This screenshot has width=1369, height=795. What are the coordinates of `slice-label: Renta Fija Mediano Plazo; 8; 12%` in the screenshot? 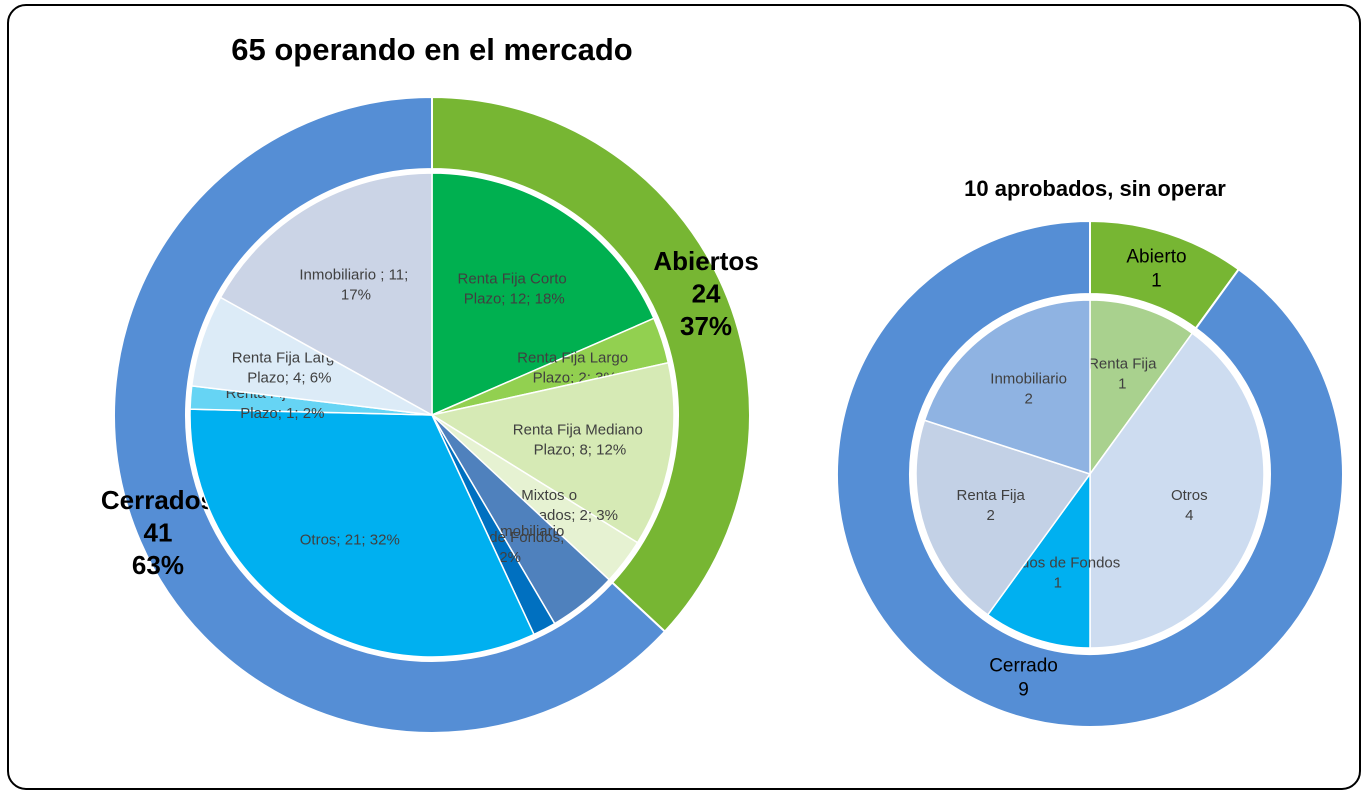 It's located at (580, 439).